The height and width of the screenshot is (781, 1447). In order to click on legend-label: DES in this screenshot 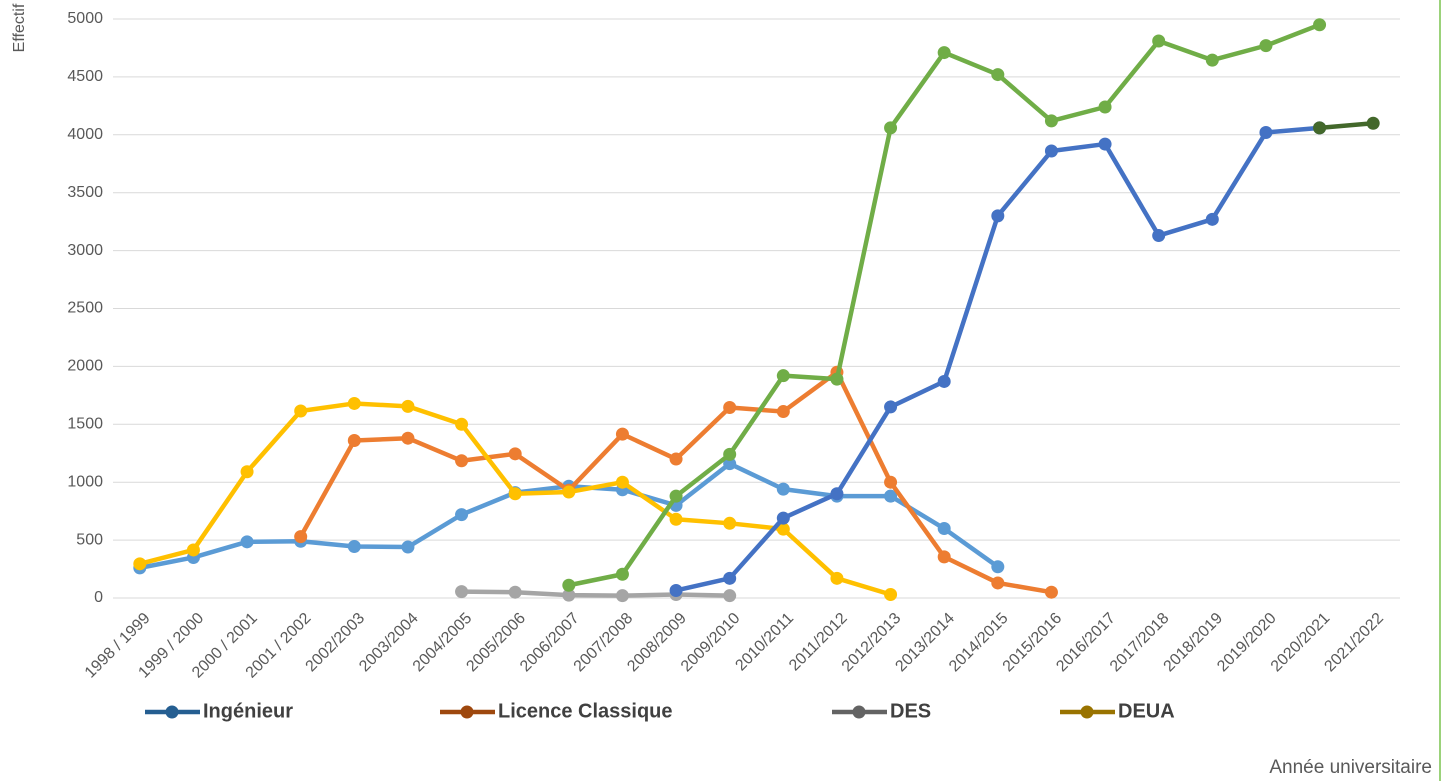, I will do `click(910, 711)`.